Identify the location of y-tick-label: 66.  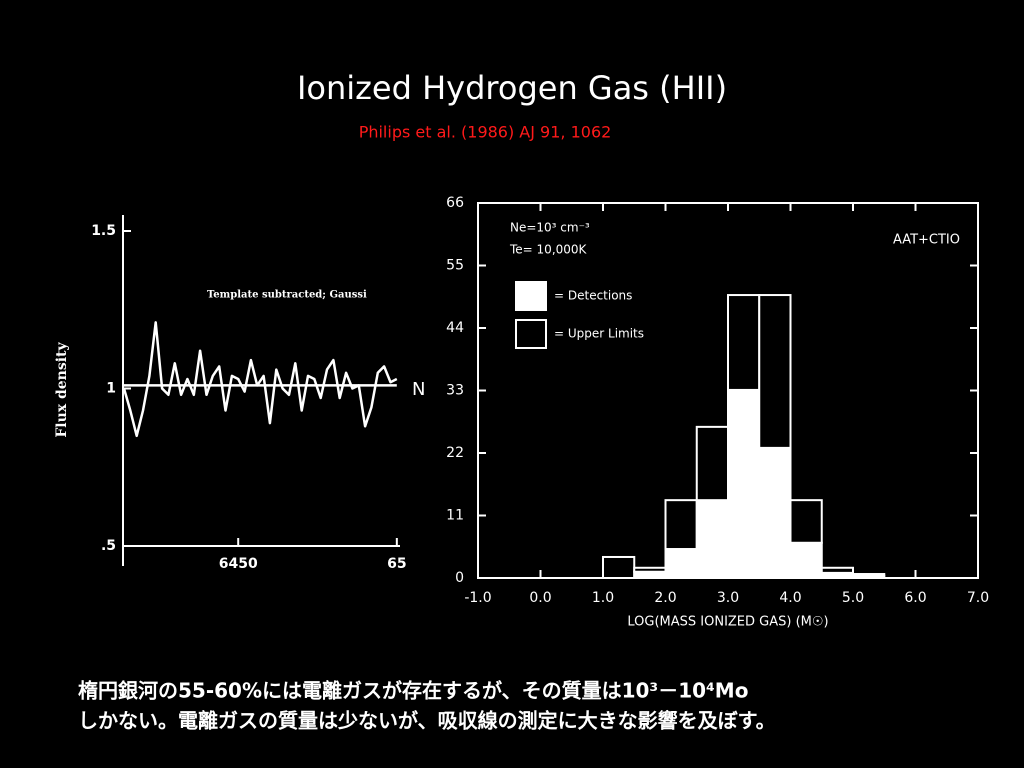
(455, 203).